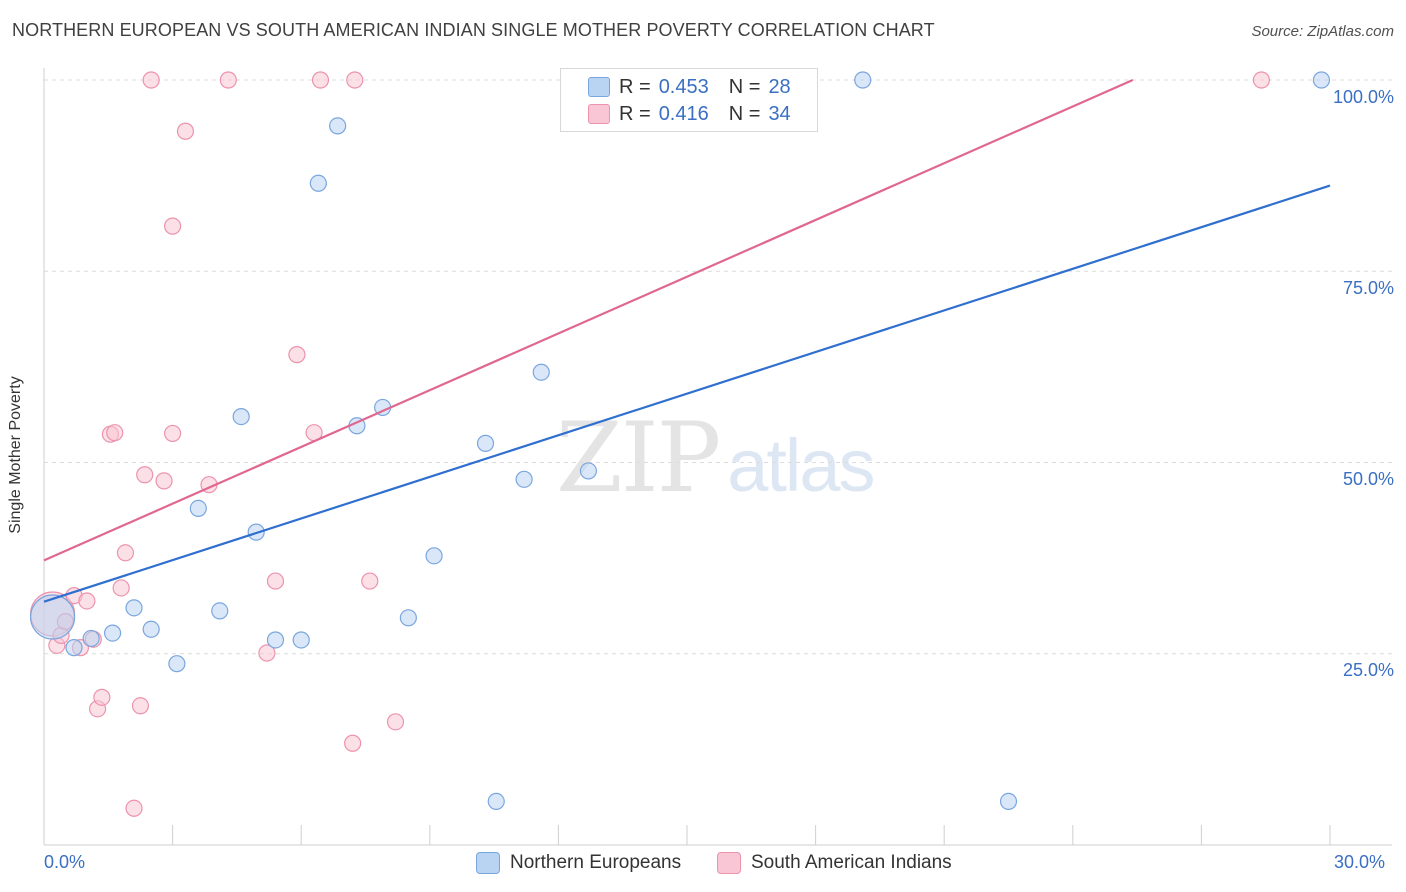  I want to click on legend-r-value: 0.416, so click(683, 113).